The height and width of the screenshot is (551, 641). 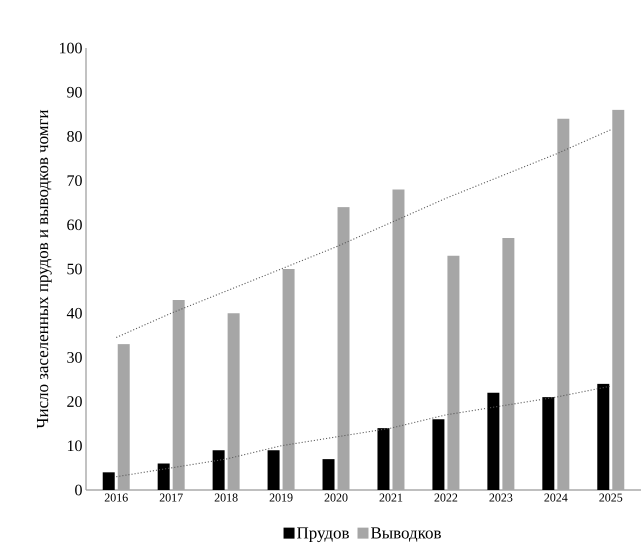 What do you see at coordinates (44, 269) in the screenshot?
I see `y-axis-title: Число заселенных прудов и выводков чомги` at bounding box center [44, 269].